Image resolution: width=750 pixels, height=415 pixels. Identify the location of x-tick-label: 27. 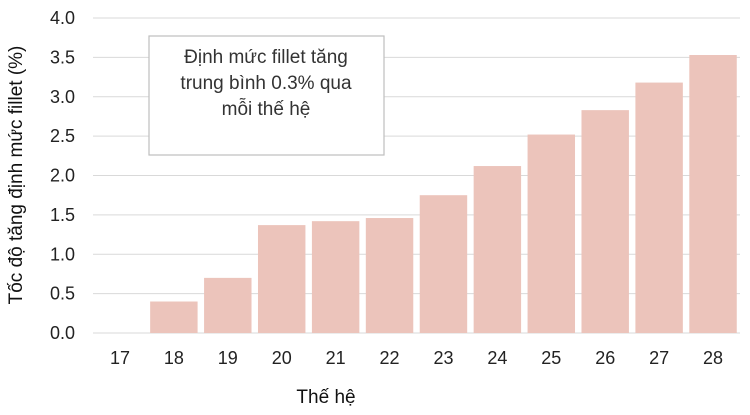
(659, 358).